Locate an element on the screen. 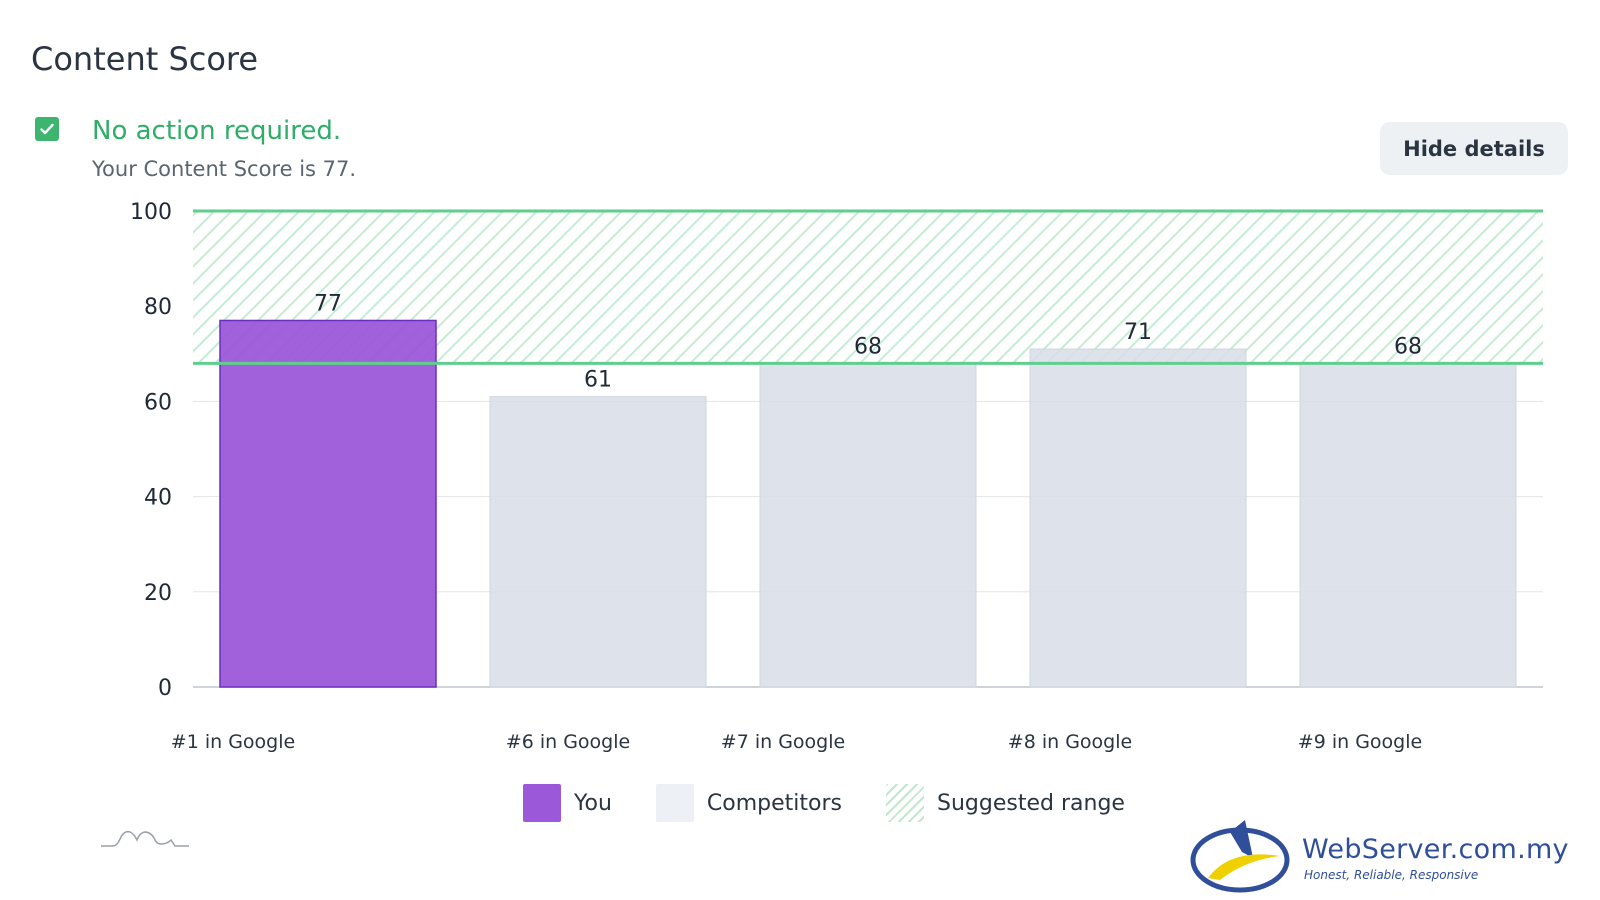  legend-item-competitors: Competitors is located at coordinates (749, 803).